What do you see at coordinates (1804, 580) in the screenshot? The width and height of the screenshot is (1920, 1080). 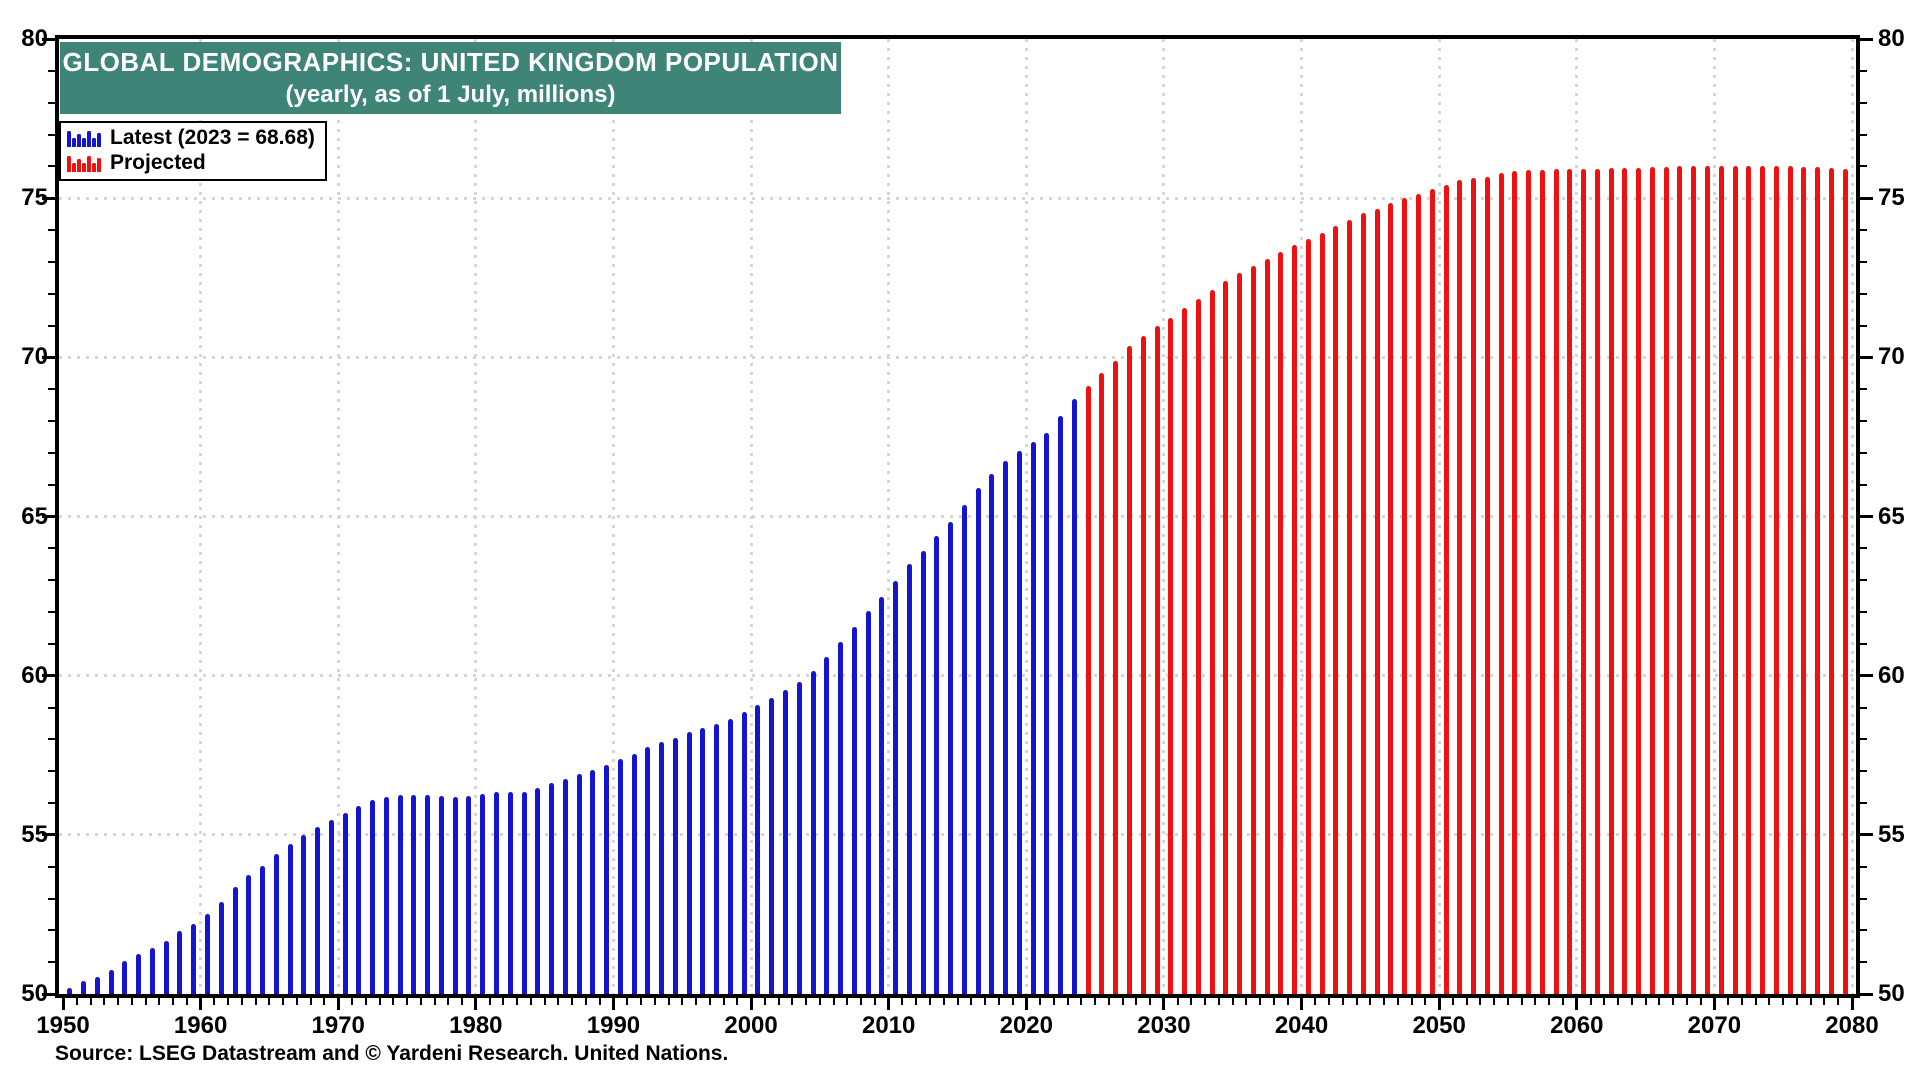 I see `bar-2076` at bounding box center [1804, 580].